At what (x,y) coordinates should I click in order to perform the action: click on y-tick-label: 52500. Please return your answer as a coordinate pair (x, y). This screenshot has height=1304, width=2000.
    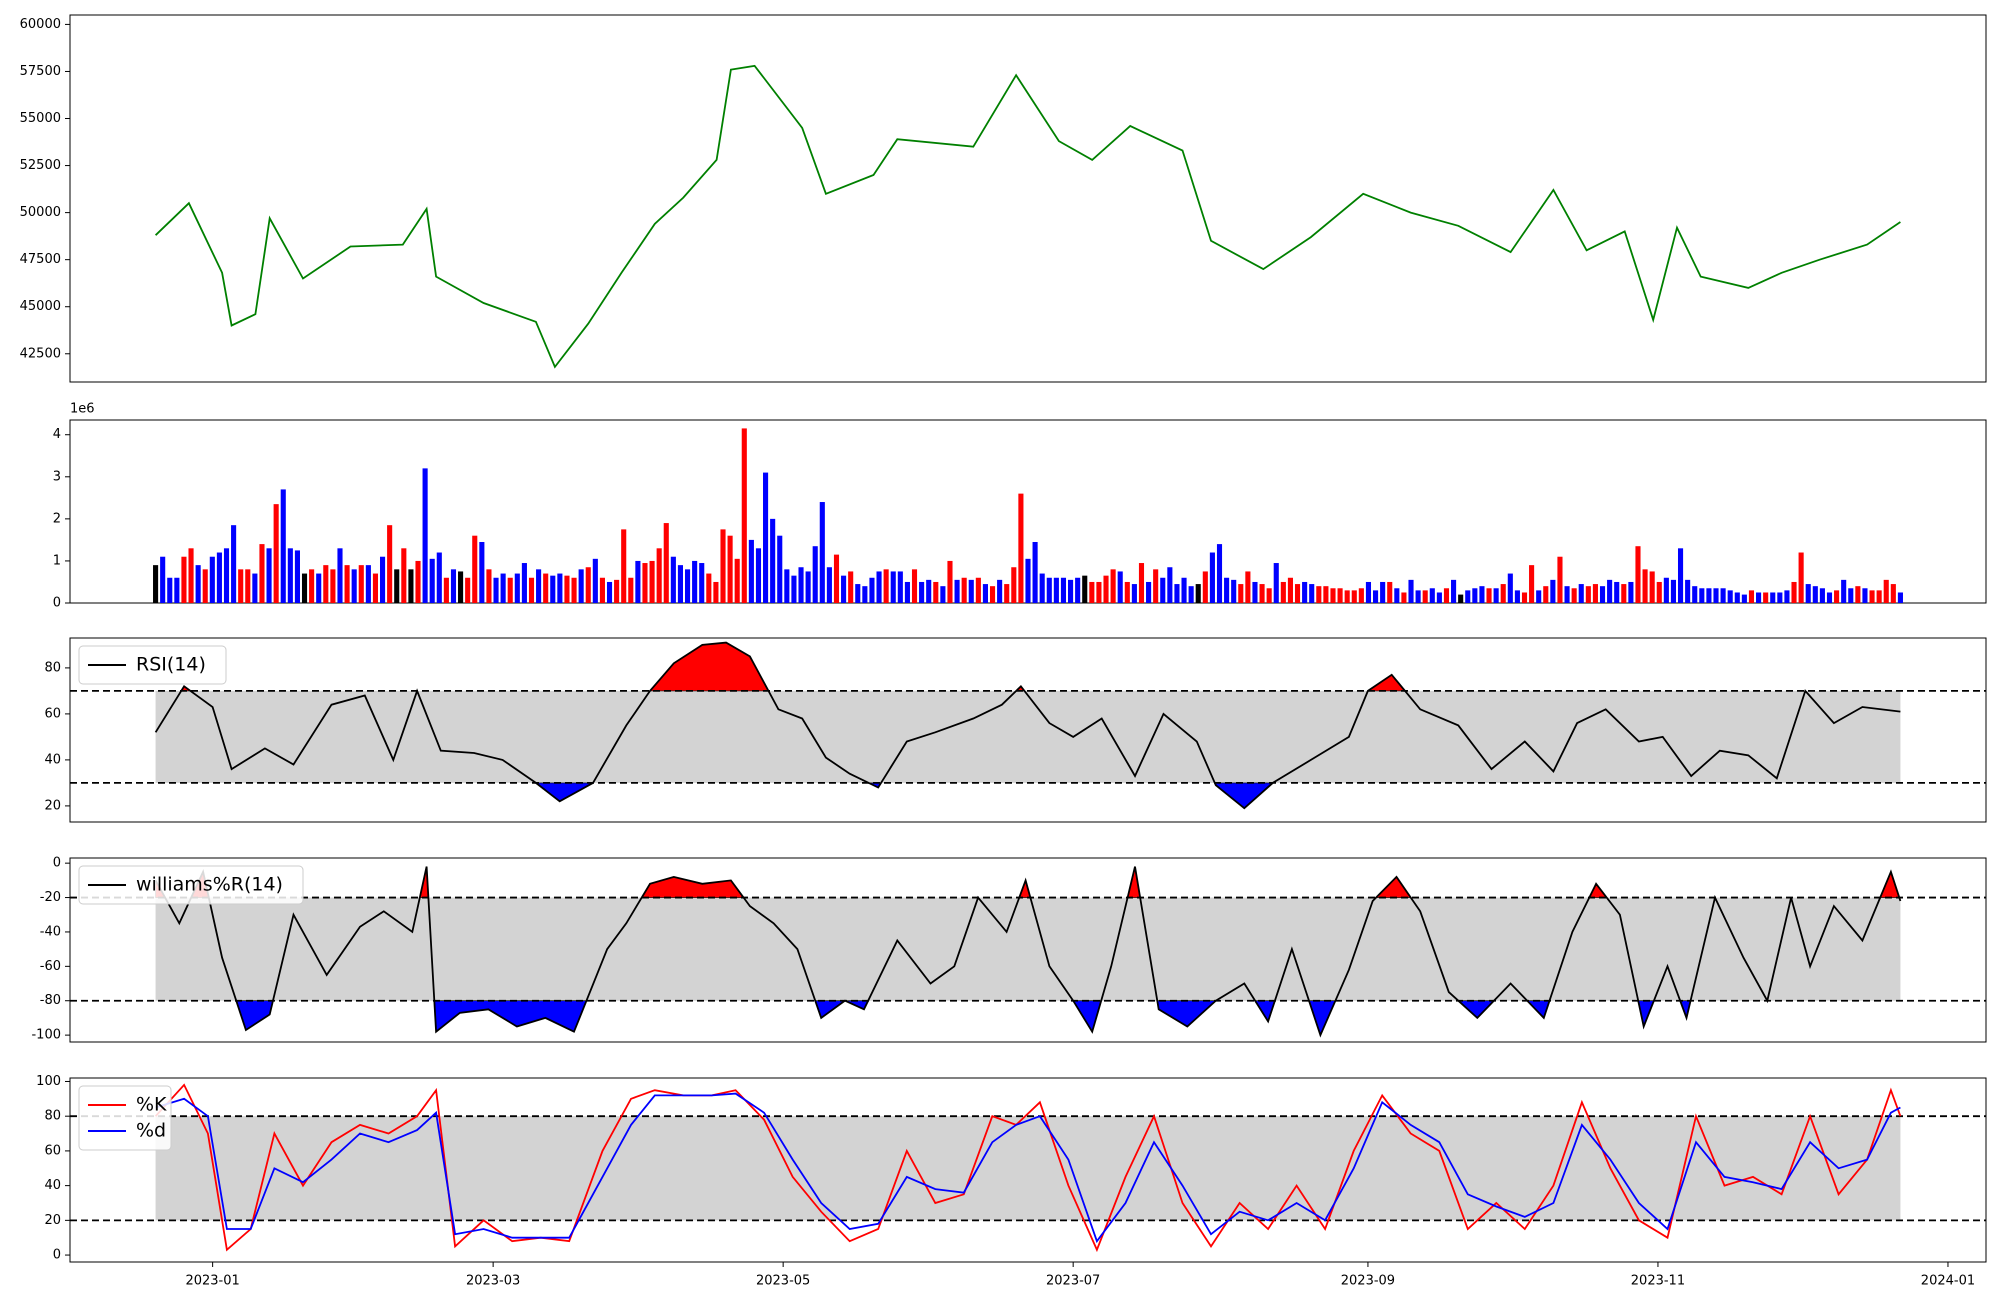
    Looking at the image, I should click on (40, 165).